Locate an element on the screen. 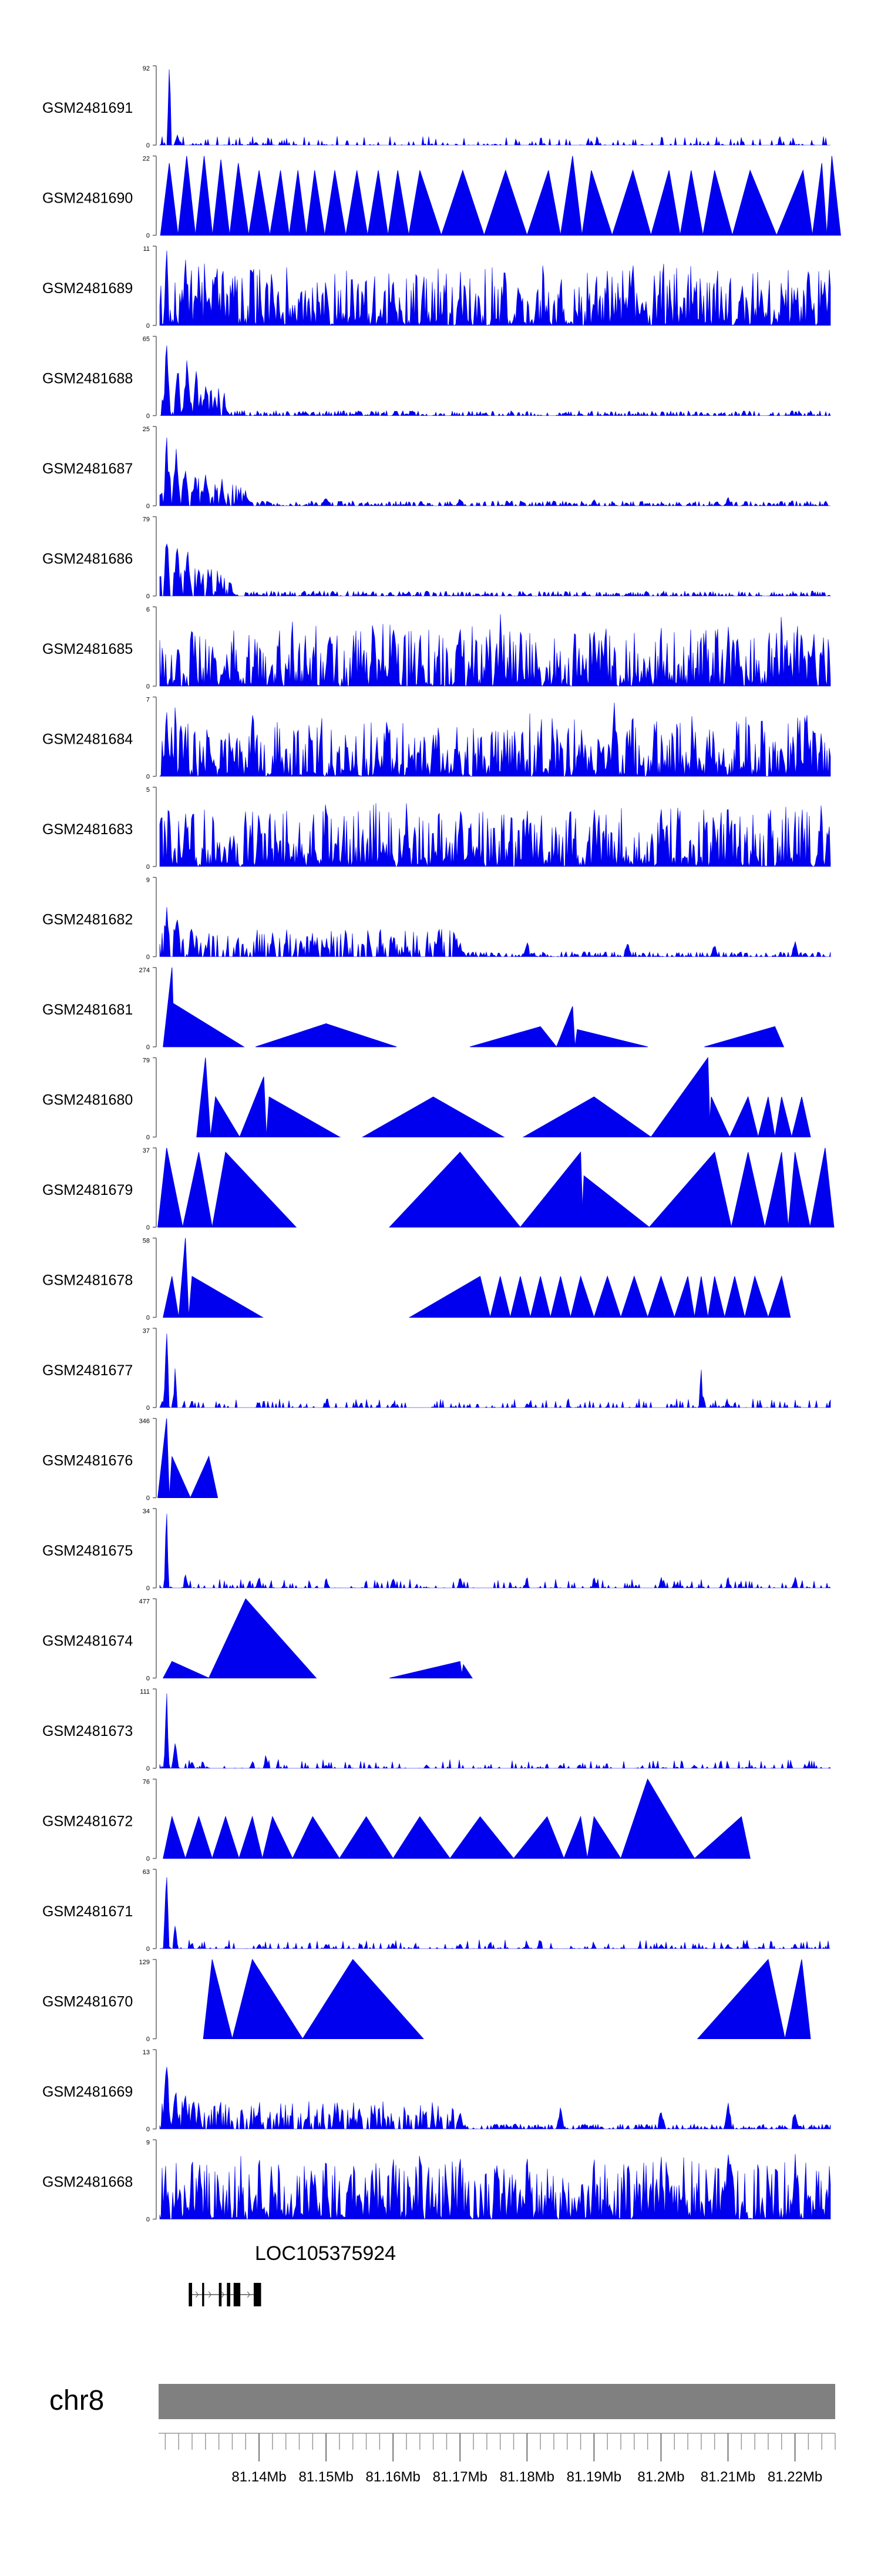 Image resolution: width=881 pixels, height=2576 pixels. y-max-label: 5 is located at coordinates (148, 790).